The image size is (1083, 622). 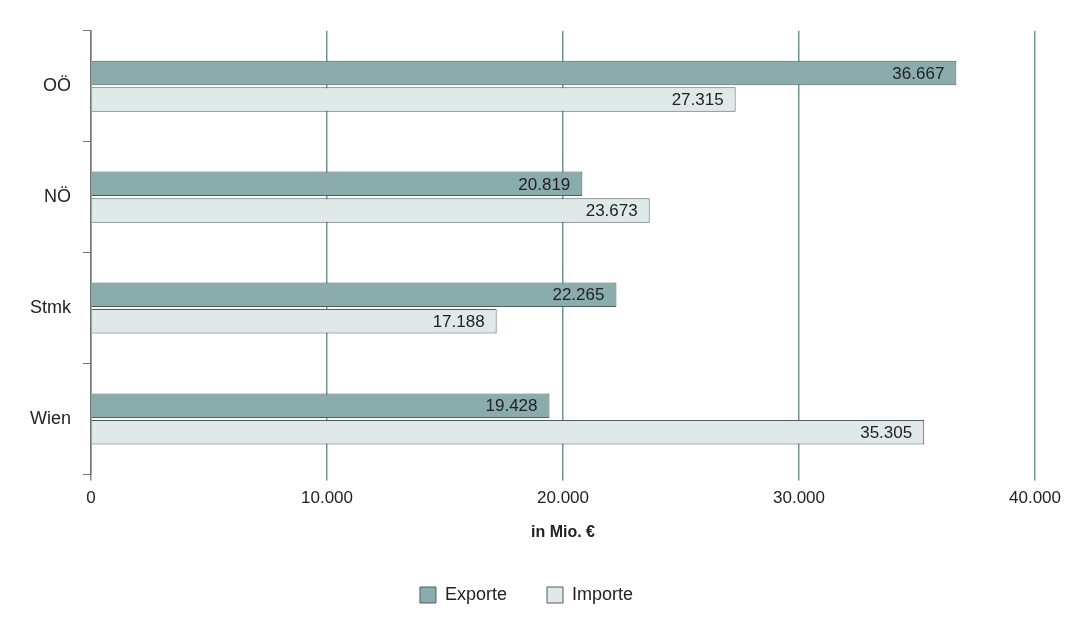 What do you see at coordinates (886, 432) in the screenshot?
I see `data-label: 35.305` at bounding box center [886, 432].